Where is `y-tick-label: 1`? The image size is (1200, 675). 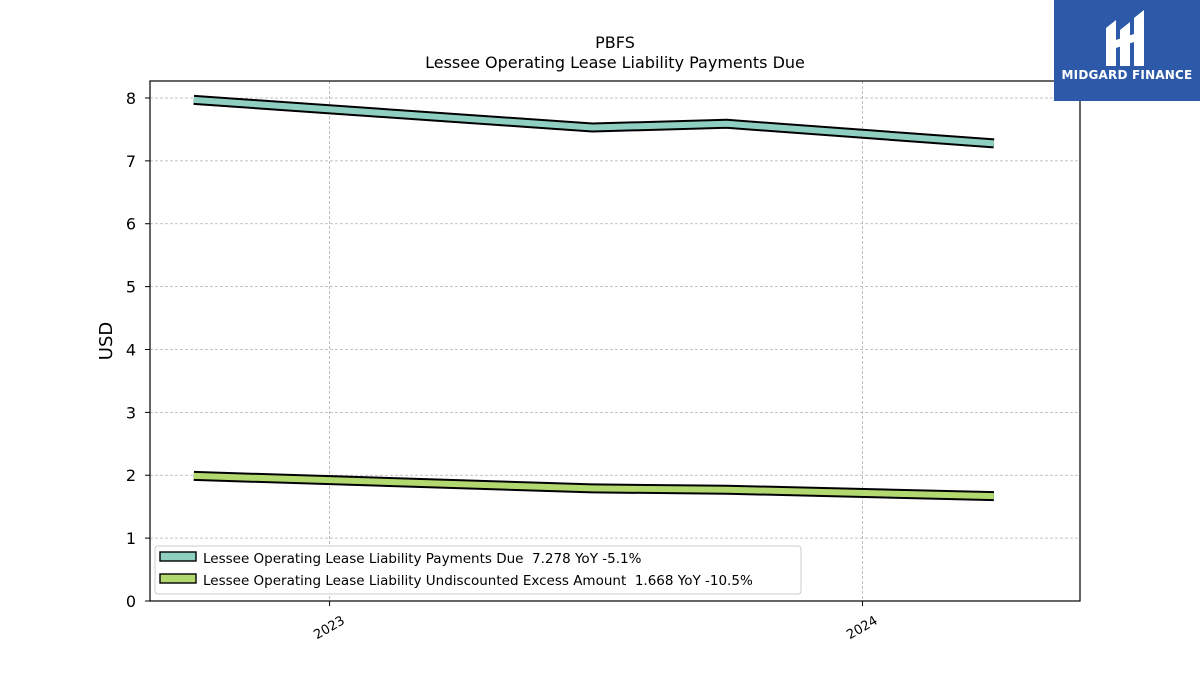 y-tick-label: 1 is located at coordinates (131, 538).